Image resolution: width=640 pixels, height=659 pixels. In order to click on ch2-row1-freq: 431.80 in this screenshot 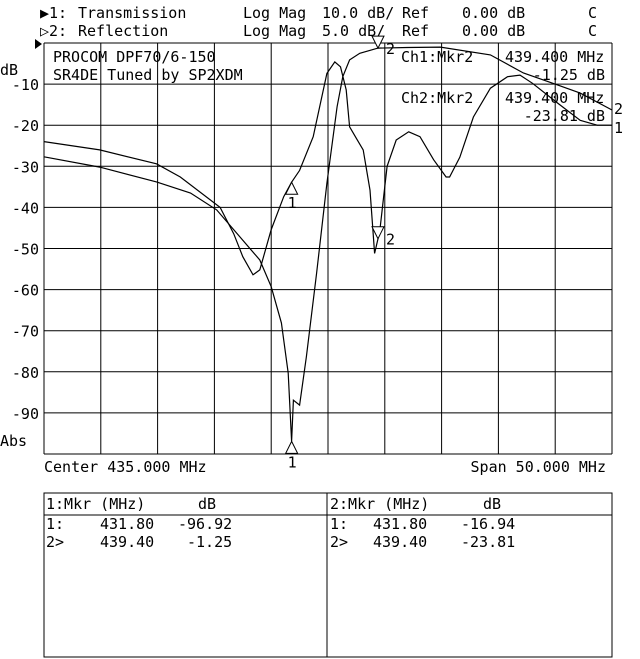, I will do `click(400, 524)`.